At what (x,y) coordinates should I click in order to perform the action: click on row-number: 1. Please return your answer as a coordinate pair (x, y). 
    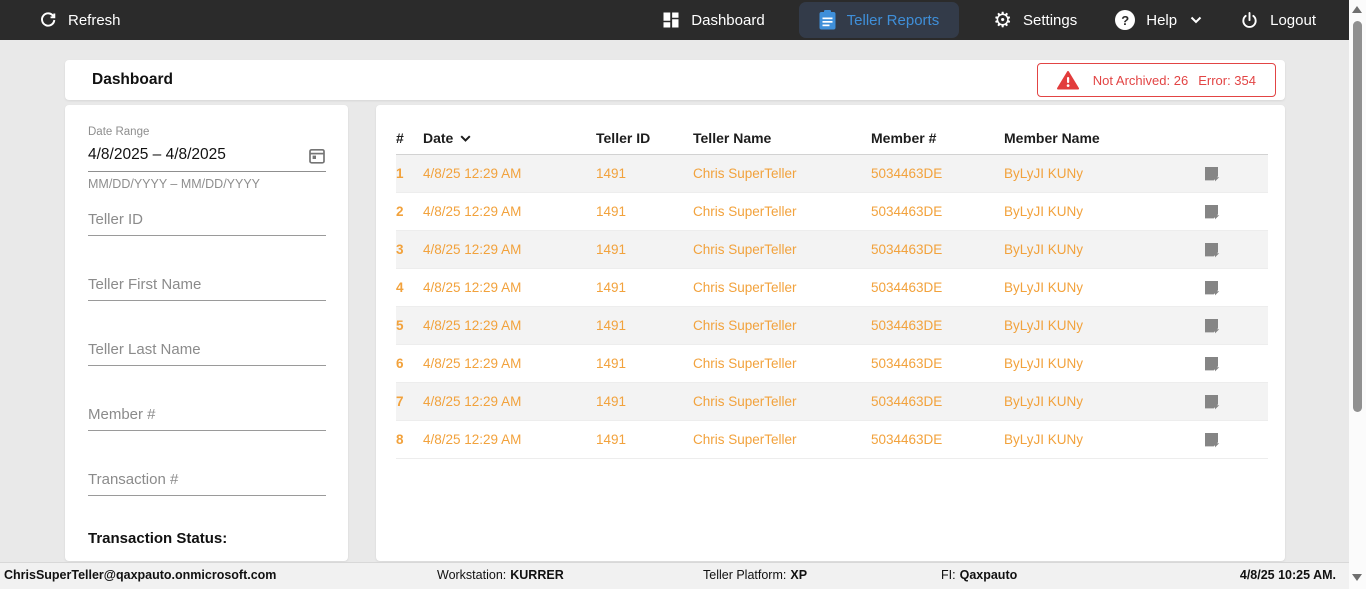
    Looking at the image, I should click on (400, 173).